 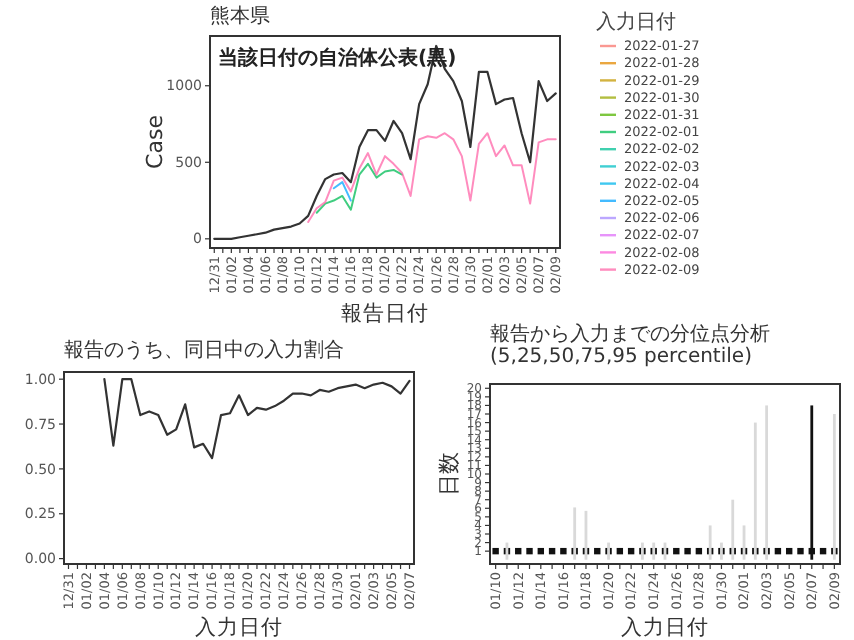 What do you see at coordinates (449, 474) in the screenshot?
I see `y-axis-title: 日数` at bounding box center [449, 474].